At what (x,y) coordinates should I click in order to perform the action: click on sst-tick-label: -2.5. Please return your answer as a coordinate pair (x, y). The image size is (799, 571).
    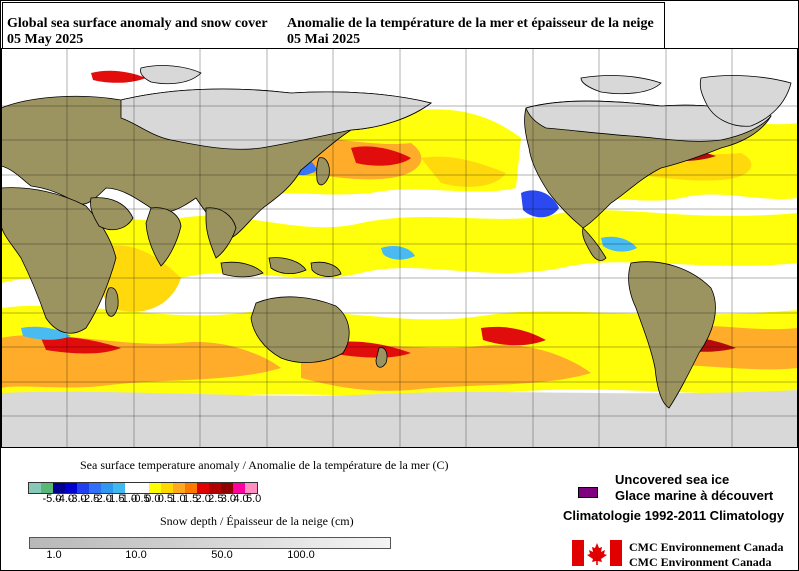
    Looking at the image, I should click on (90, 499).